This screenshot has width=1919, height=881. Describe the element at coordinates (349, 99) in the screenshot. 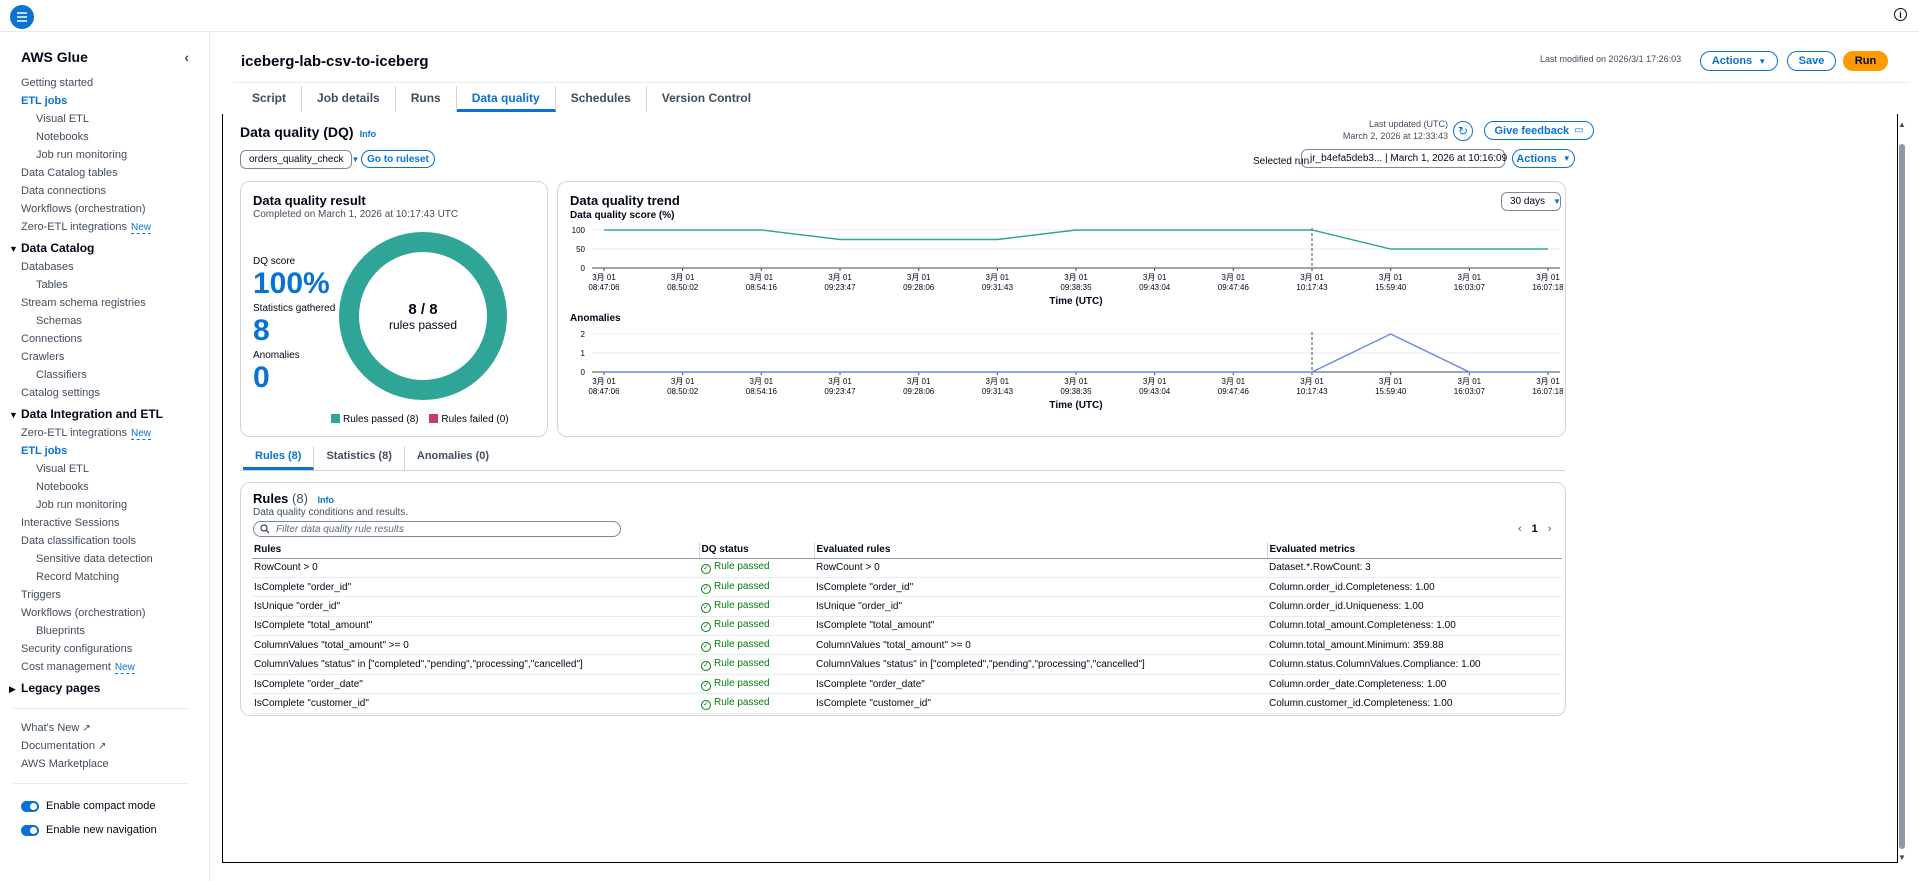

I see `tab-job-details: Job details` at that location.